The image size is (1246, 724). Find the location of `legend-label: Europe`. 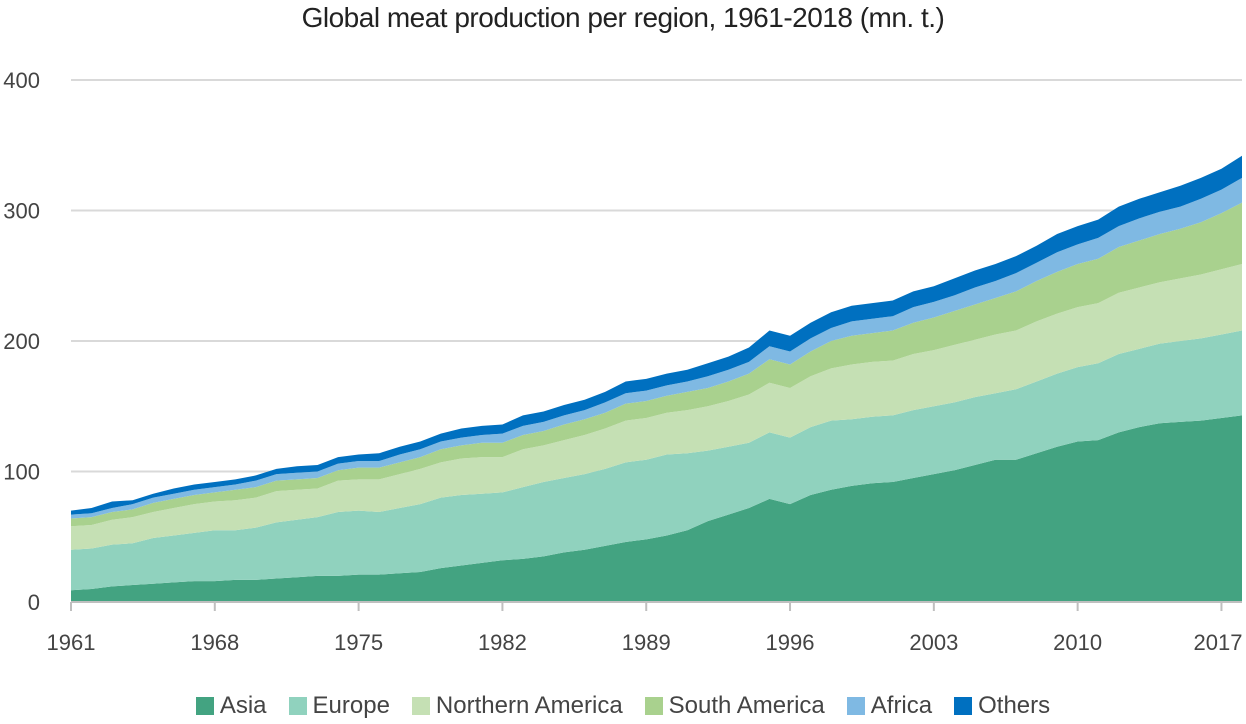

legend-label: Europe is located at coordinates (351, 705).